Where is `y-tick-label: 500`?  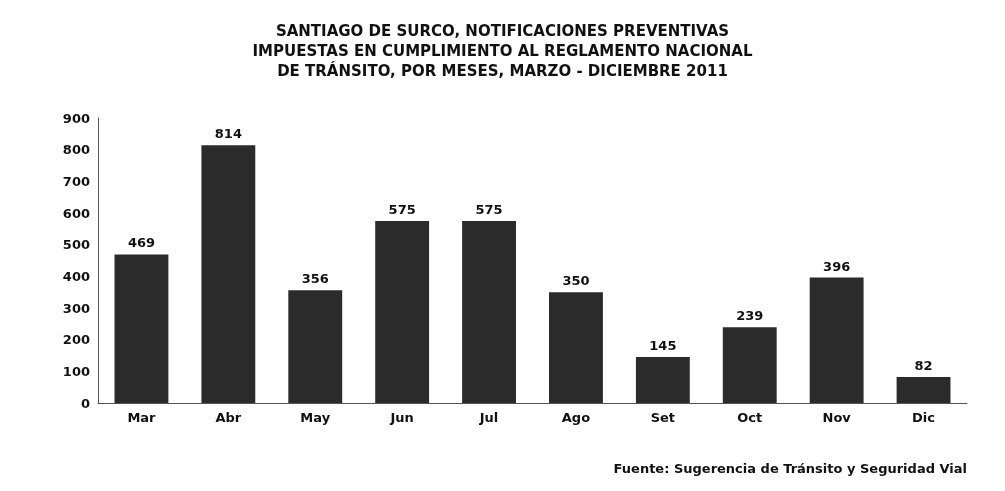 y-tick-label: 500 is located at coordinates (76, 245).